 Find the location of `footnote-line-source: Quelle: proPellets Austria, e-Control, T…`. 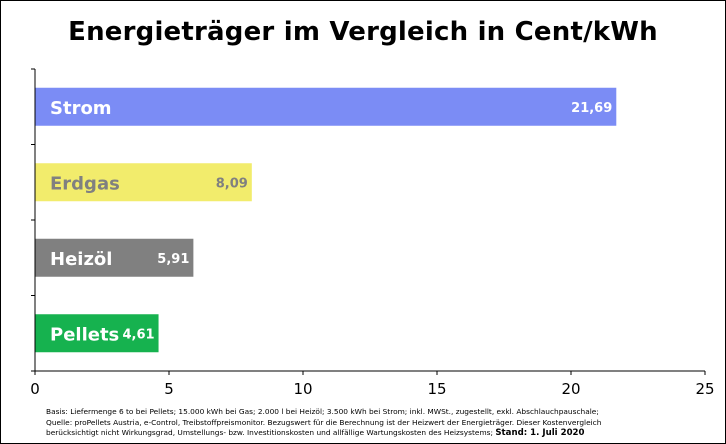

footnote-line-source: Quelle: proPellets Austria, e-Control, T… is located at coordinates (324, 422).